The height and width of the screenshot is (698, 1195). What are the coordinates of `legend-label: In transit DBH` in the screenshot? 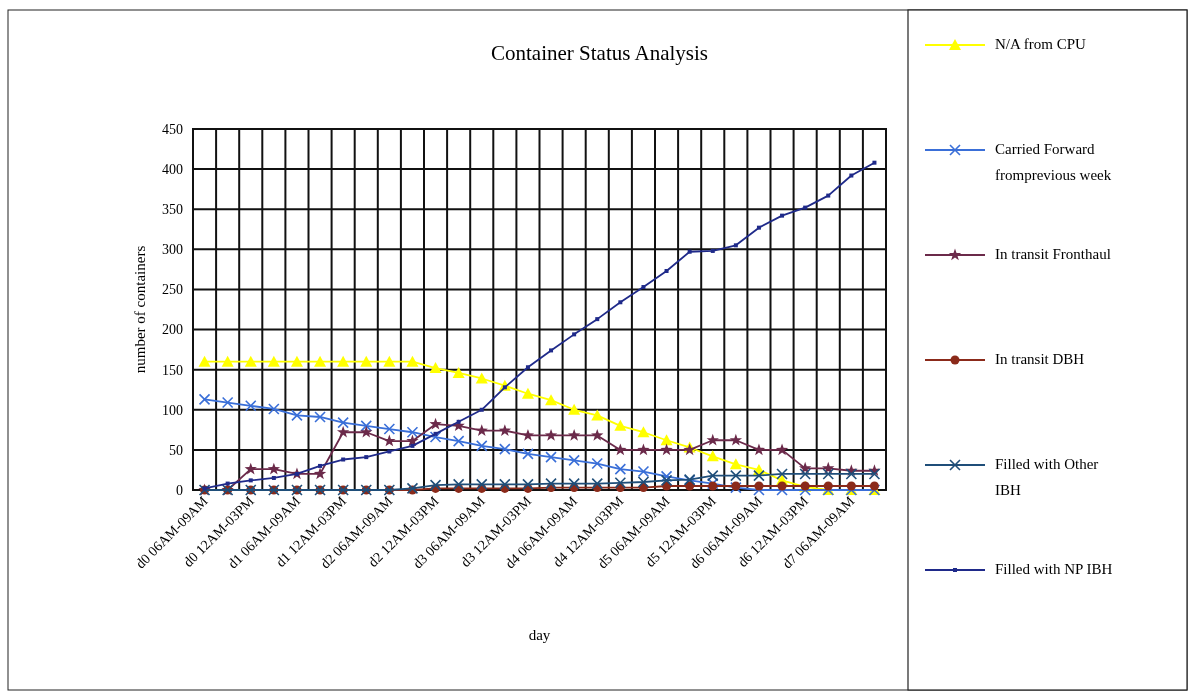 It's located at (1040, 359).